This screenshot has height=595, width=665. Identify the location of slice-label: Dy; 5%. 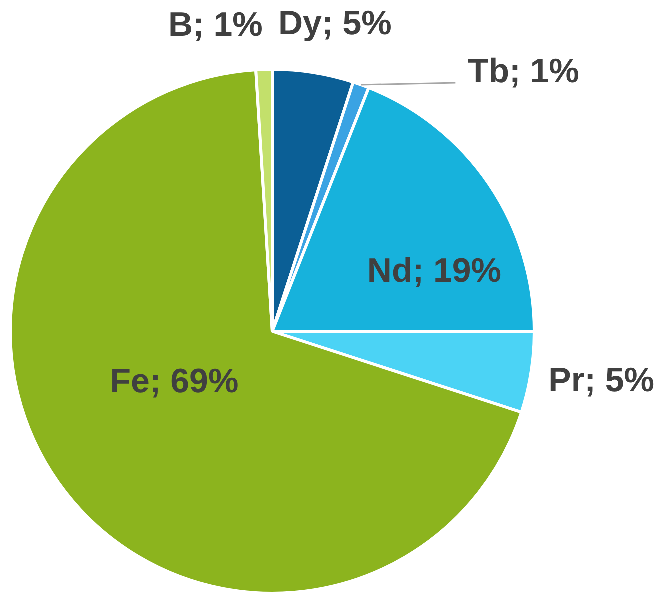
(335, 23).